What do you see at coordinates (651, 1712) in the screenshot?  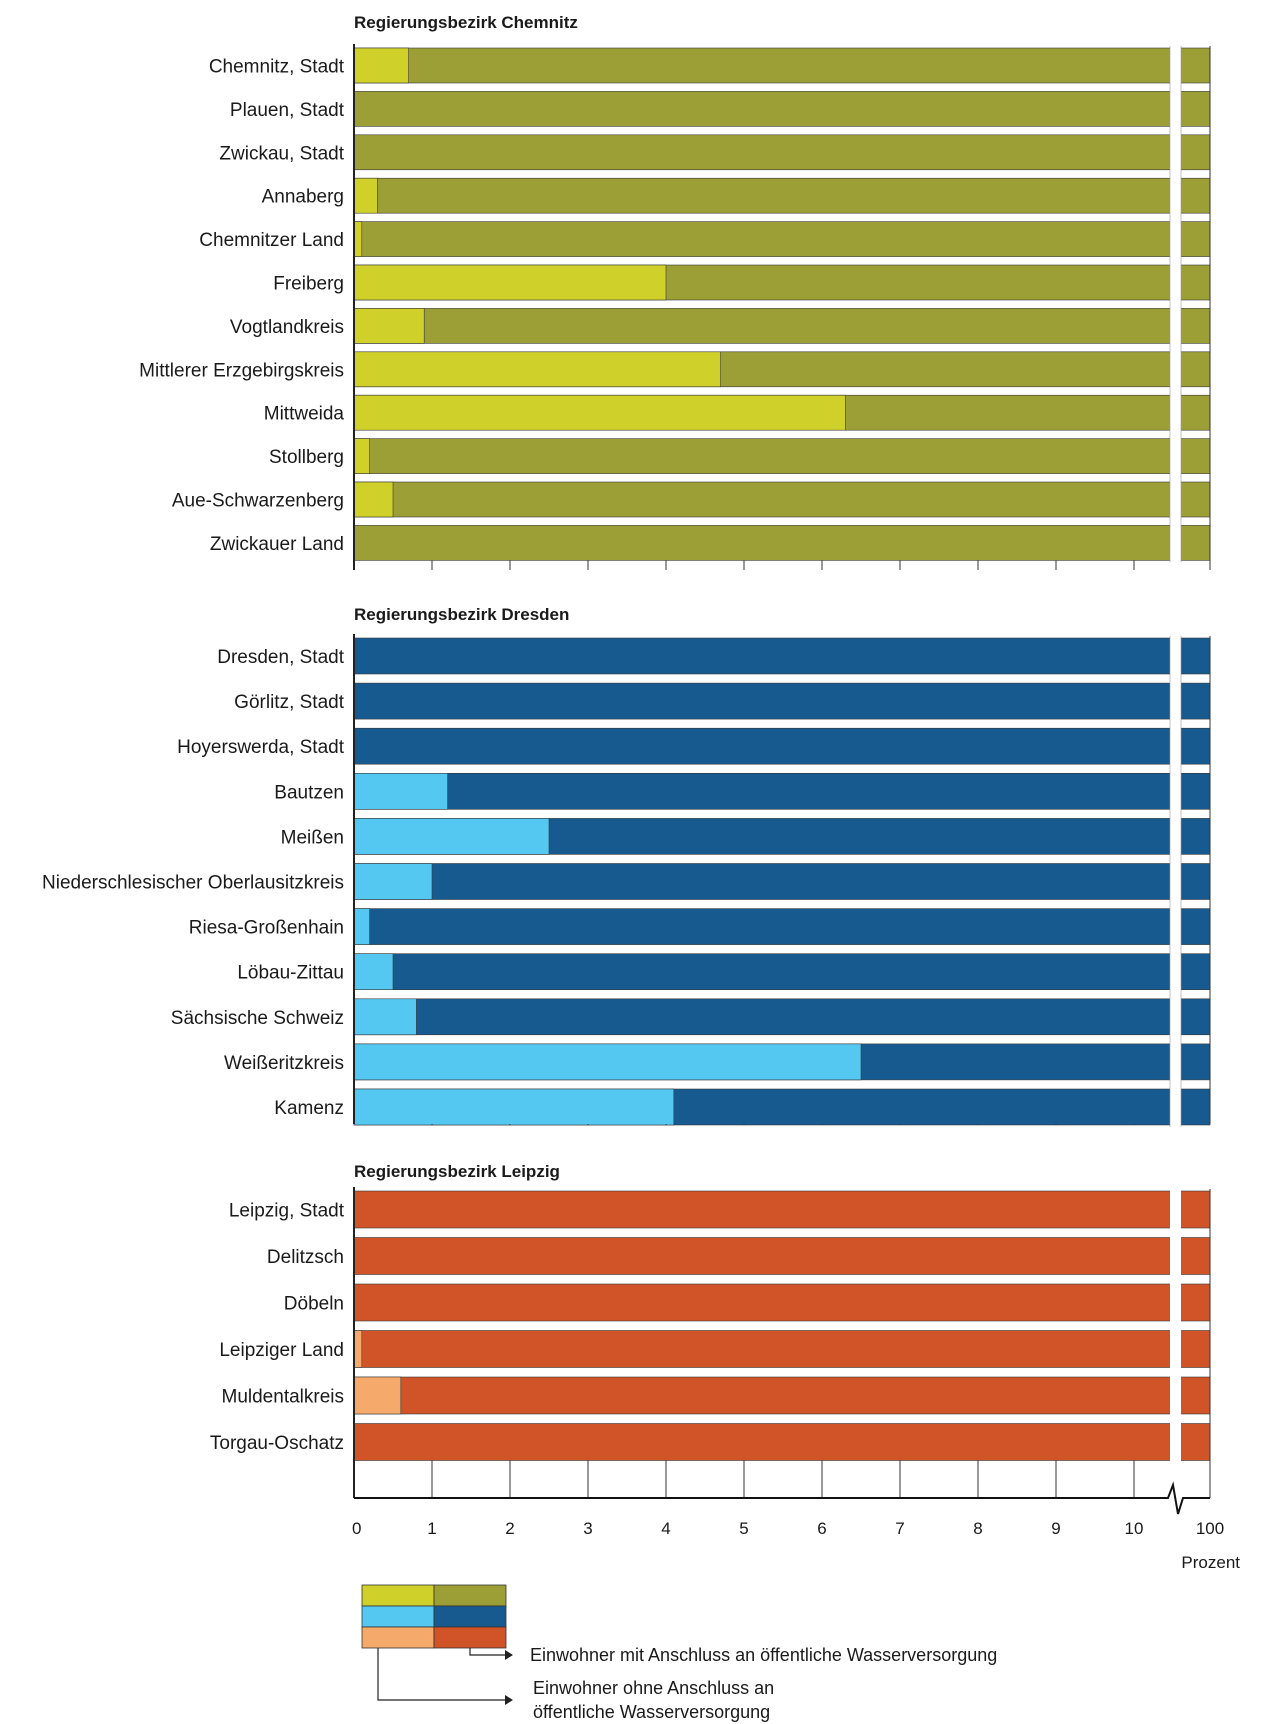 I see `legend-label-without-line2: öffentliche Wasserversorgung` at bounding box center [651, 1712].